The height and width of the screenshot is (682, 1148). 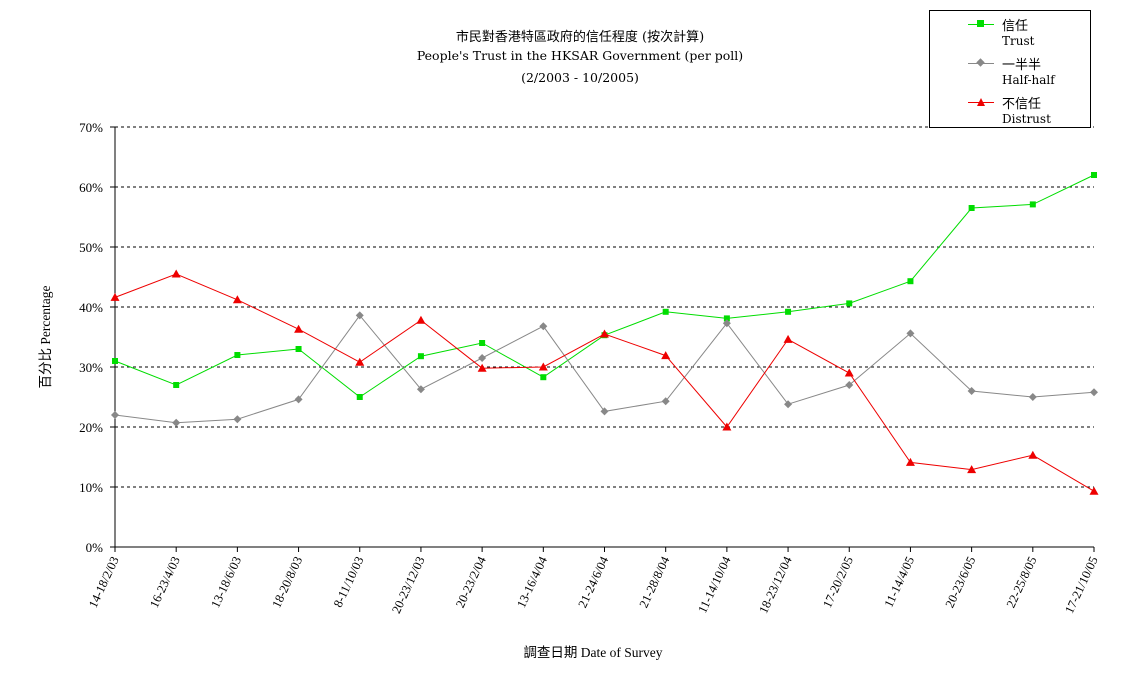 What do you see at coordinates (775, 585) in the screenshot?
I see `x-tick-label: 18-23/12/04` at bounding box center [775, 585].